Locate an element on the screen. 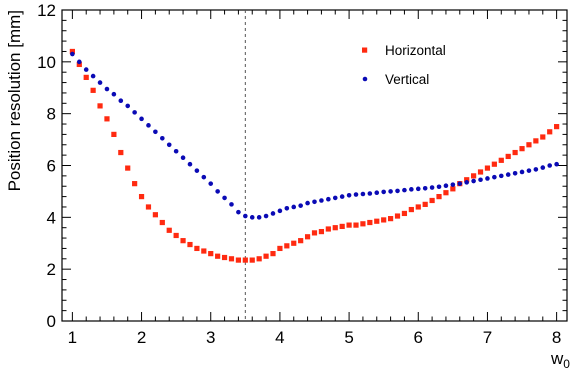 This screenshot has height=370, width=574. legend-label-horizontal: Horizontal is located at coordinates (415, 50).